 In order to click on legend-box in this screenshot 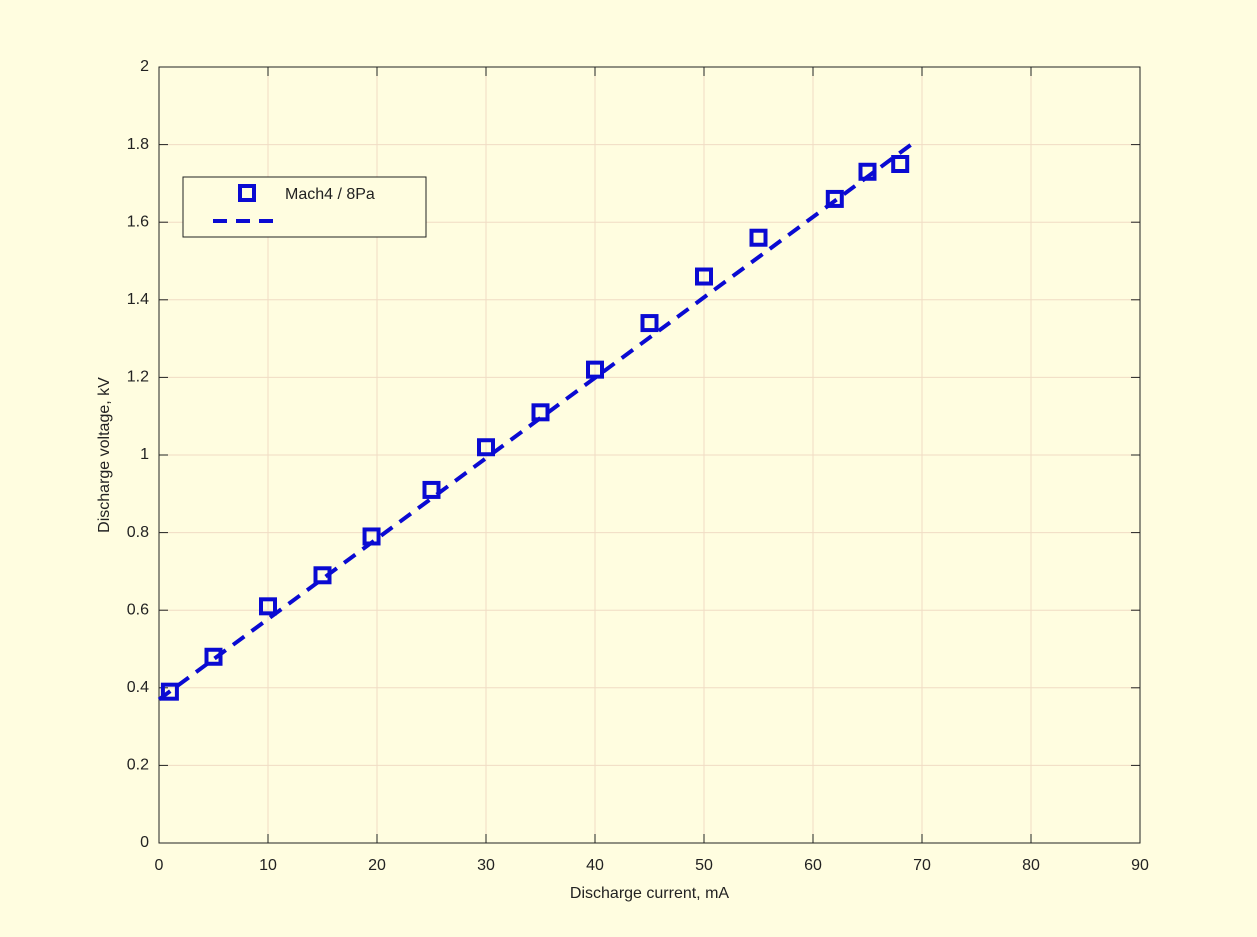, I will do `click(304, 207)`.